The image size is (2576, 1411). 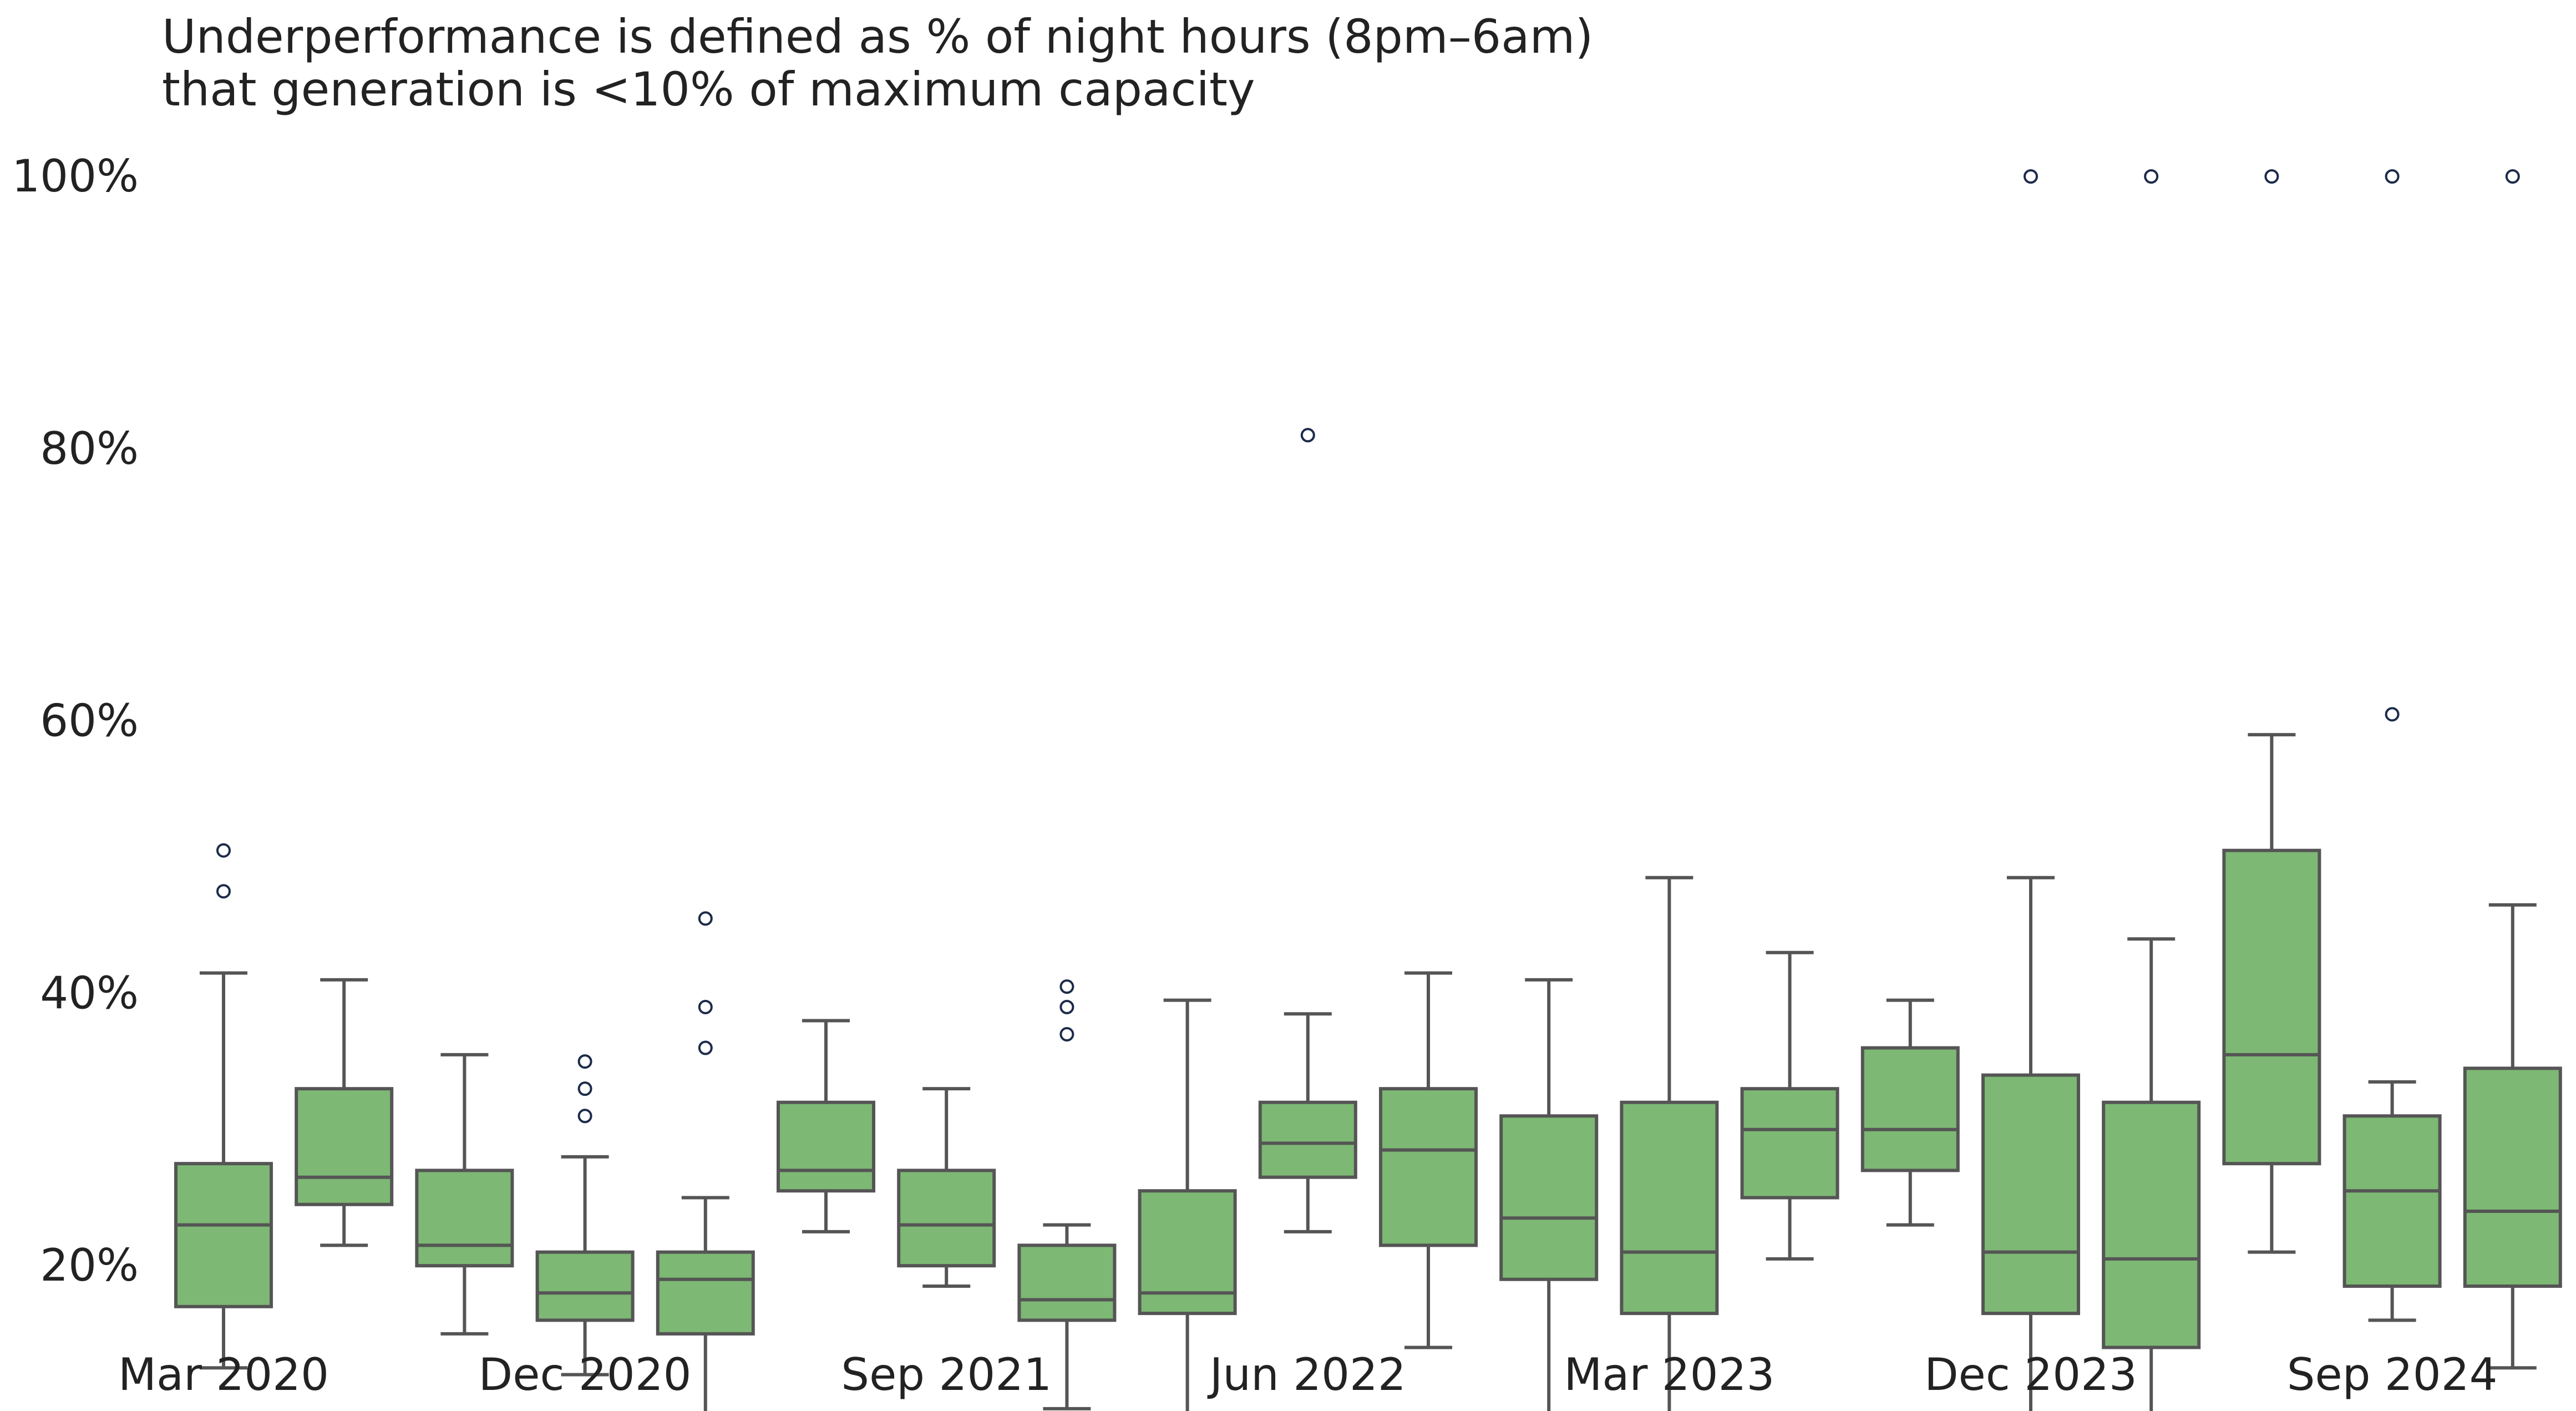 What do you see at coordinates (75, 176) in the screenshot?
I see `y-tick-label: 100%` at bounding box center [75, 176].